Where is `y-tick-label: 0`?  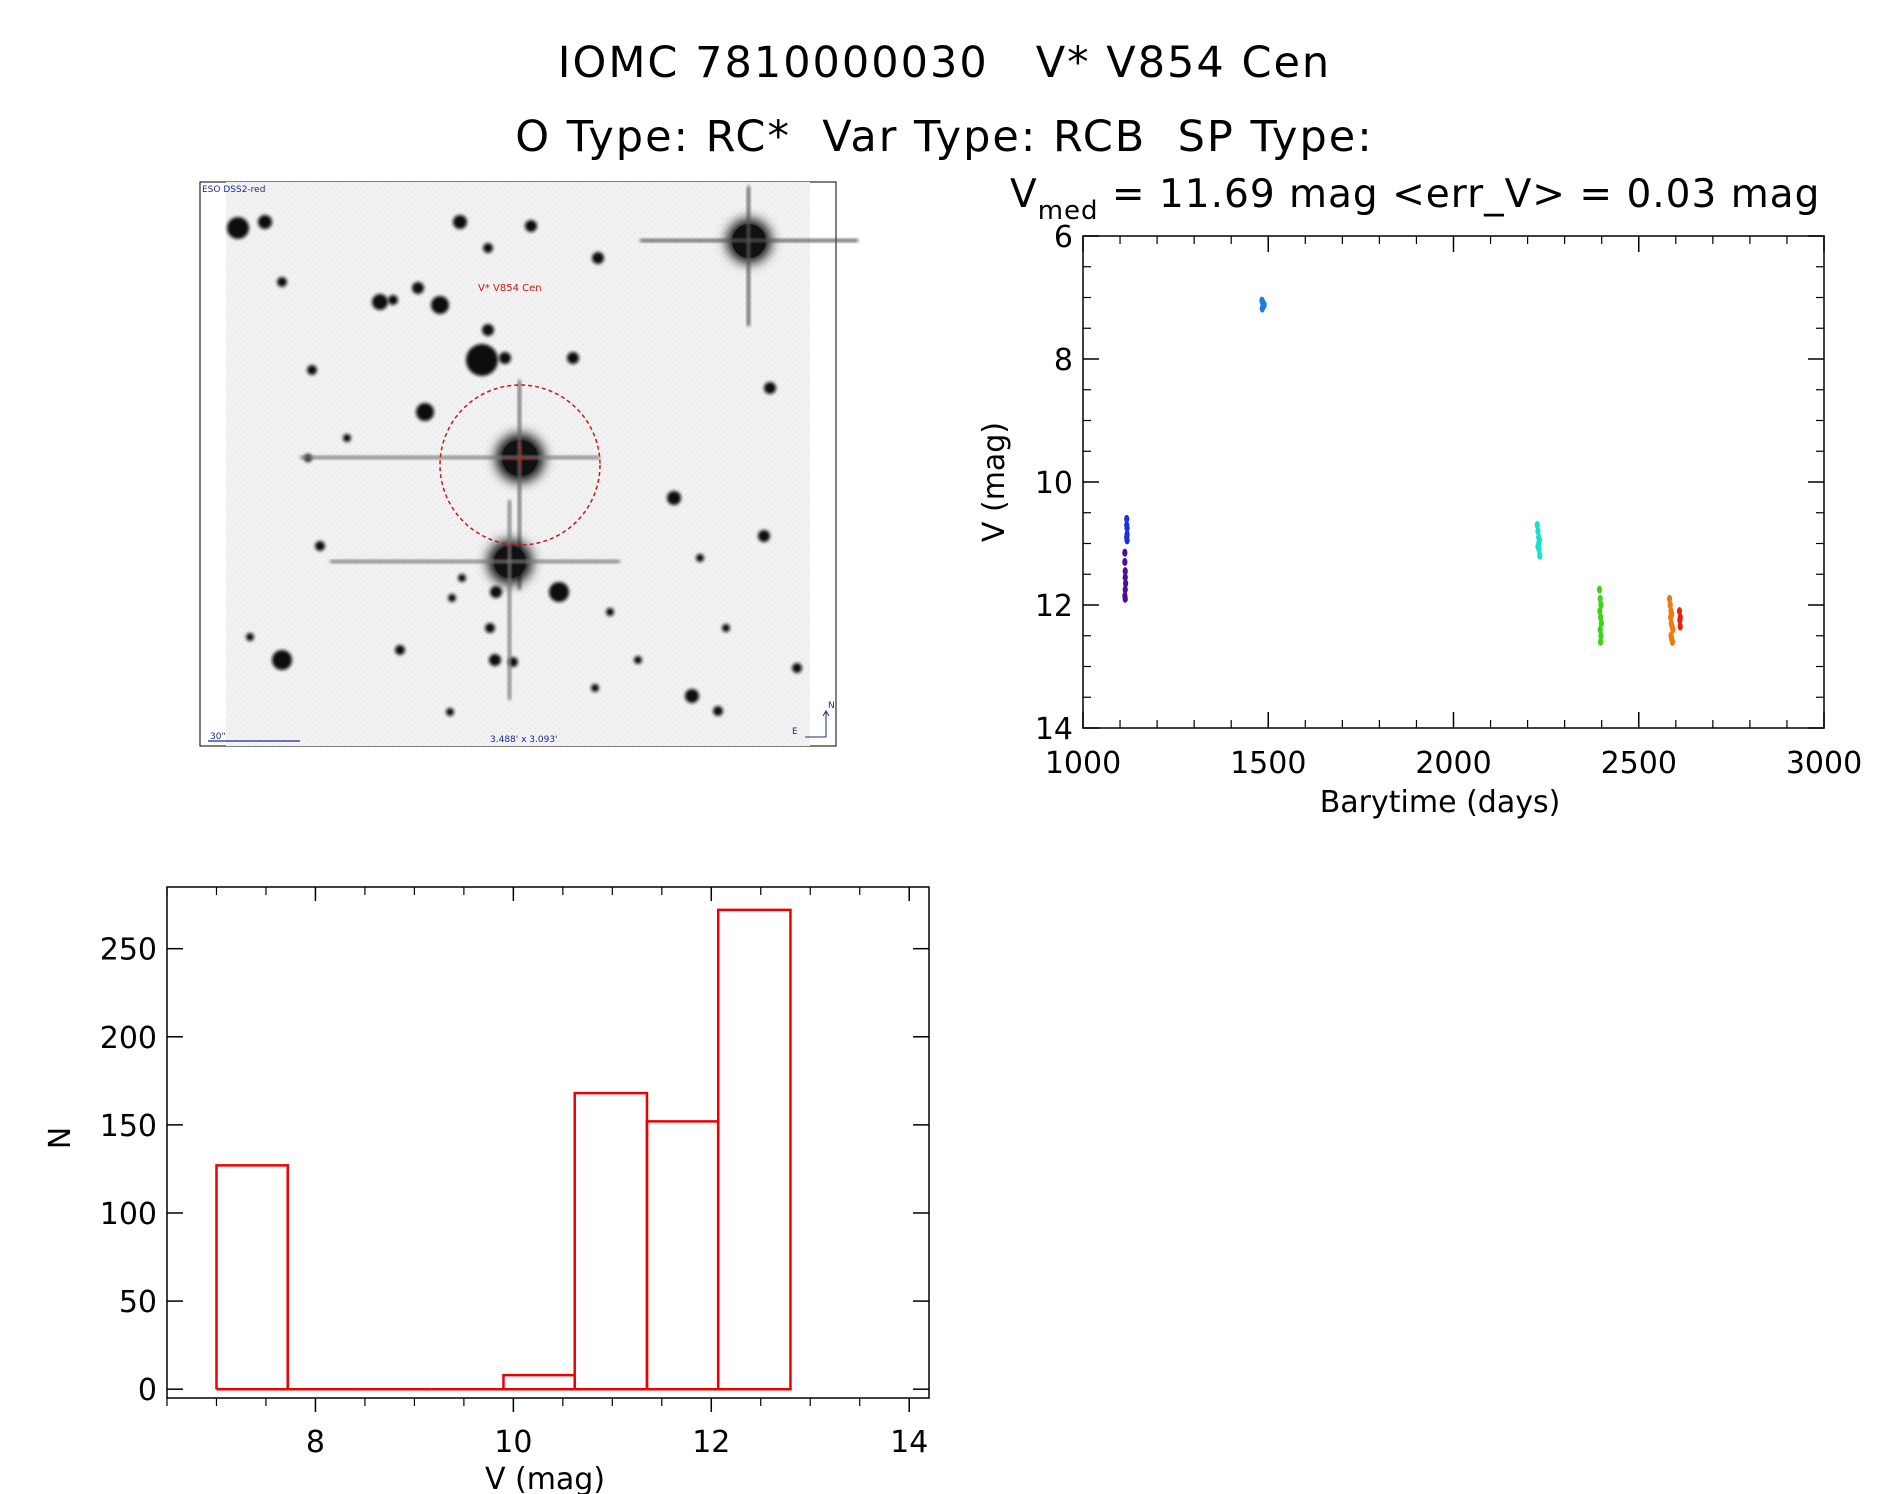
y-tick-label: 0 is located at coordinates (147, 1390).